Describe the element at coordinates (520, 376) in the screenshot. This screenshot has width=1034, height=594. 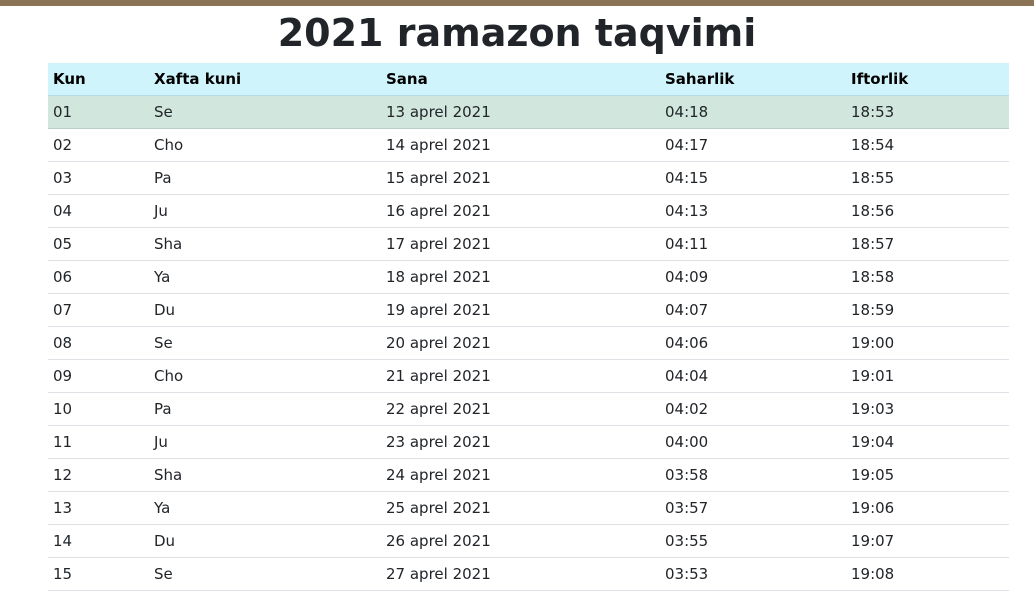
I see `cell-sana: 21 aprel 2021` at that location.